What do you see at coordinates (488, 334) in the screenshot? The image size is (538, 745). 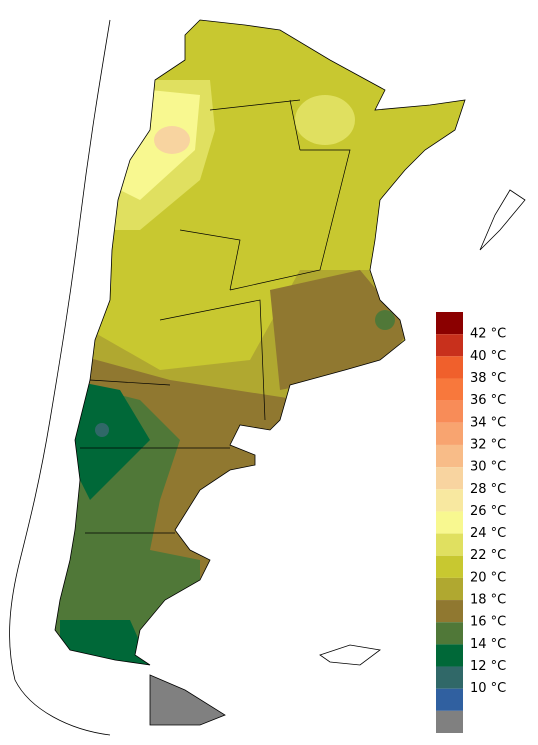 I see `legend-label: 42 °C` at bounding box center [488, 334].